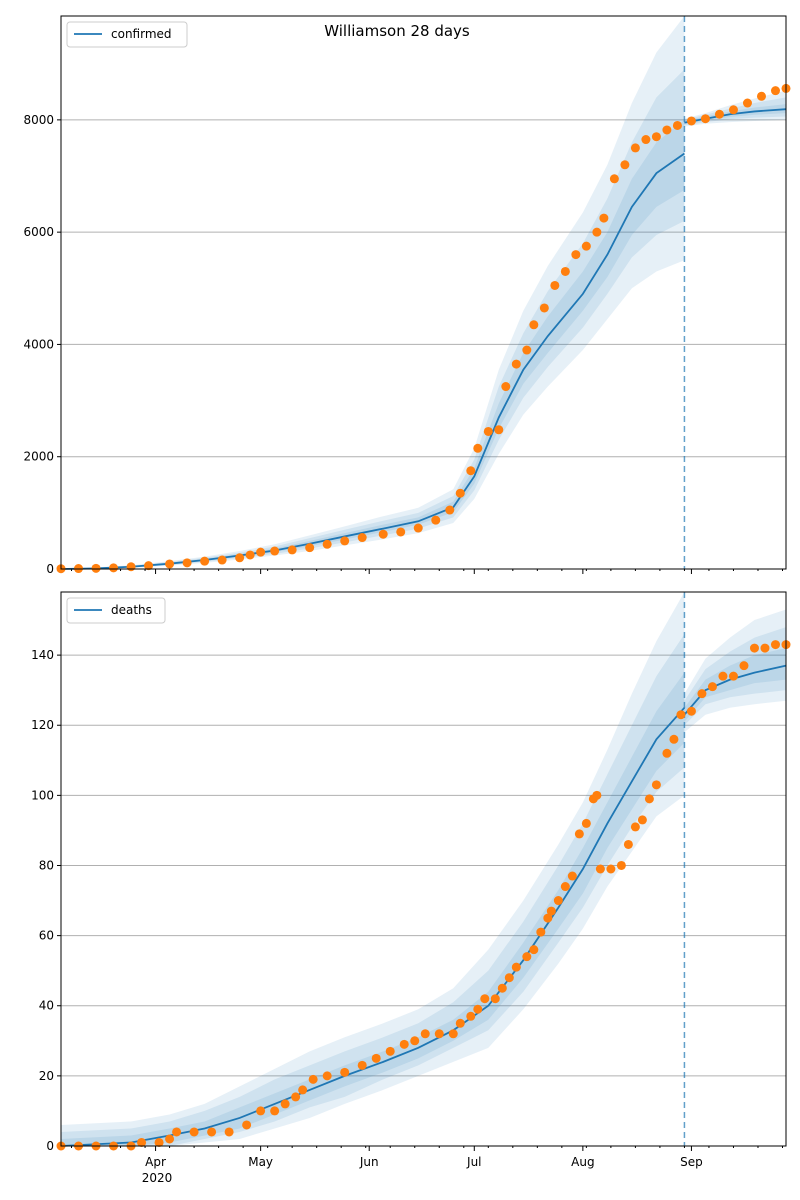  I want to click on y-tick-label: 40, so click(46, 1006).